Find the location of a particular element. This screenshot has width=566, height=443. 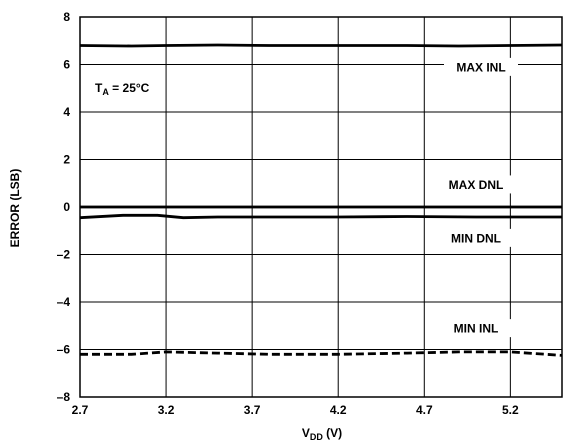

x-tick-label-5: 5.2 is located at coordinates (510, 410).